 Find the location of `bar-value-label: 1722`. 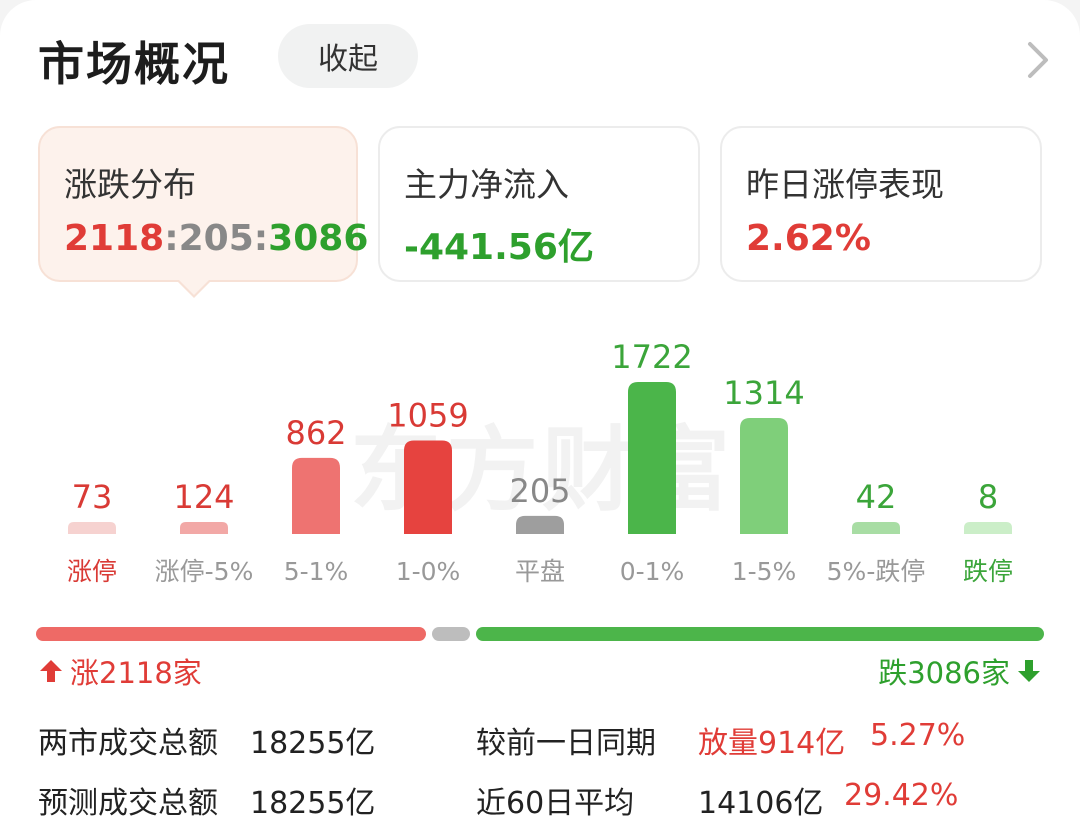

bar-value-label: 1722 is located at coordinates (651, 357).